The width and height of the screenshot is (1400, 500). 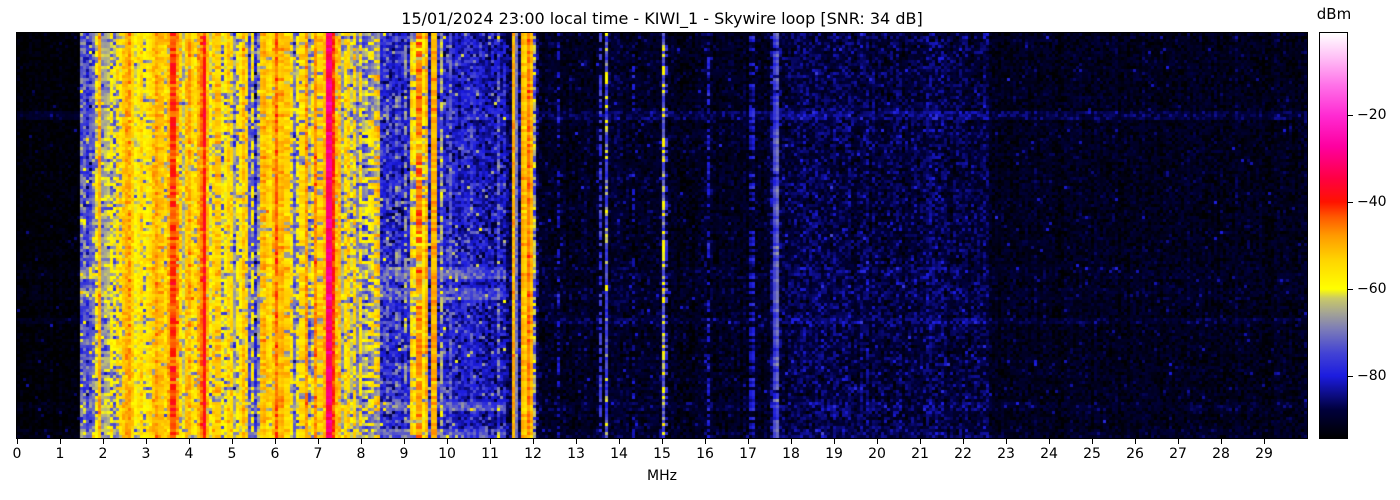 I want to click on x-tick-label: 10, so click(x=447, y=454).